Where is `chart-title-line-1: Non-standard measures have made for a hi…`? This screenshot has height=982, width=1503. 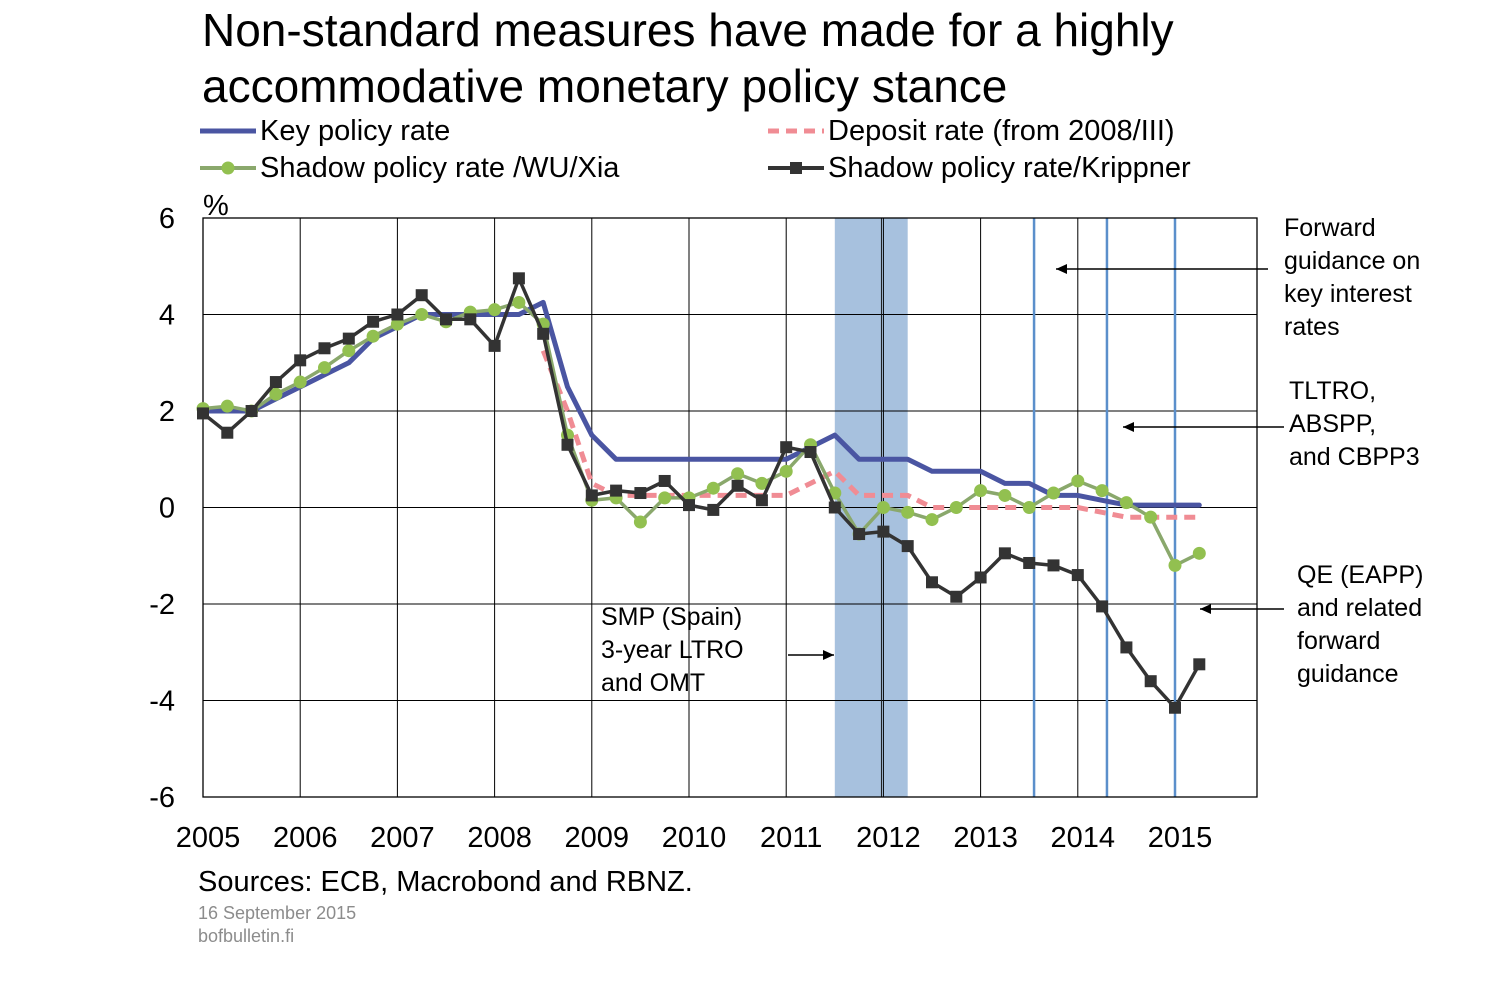
chart-title-line-1: Non-standard measures have made for a hi… is located at coordinates (688, 30).